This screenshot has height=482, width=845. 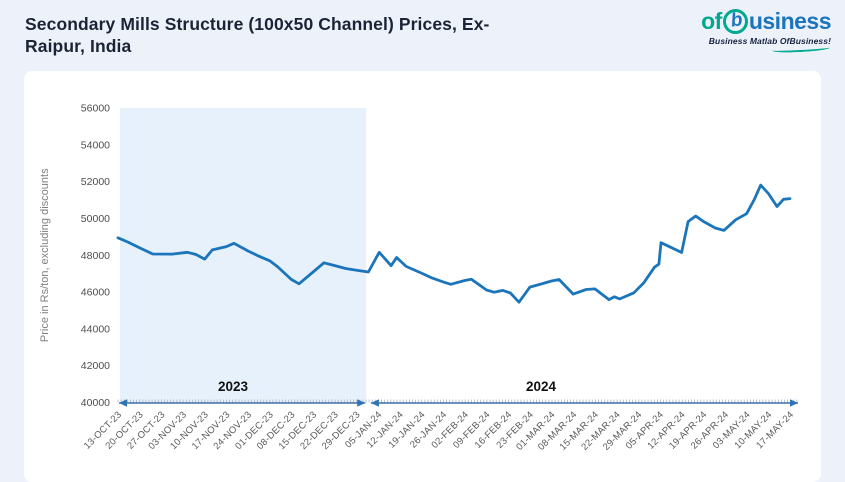 What do you see at coordinates (95, 182) in the screenshot?
I see `y-tick-label: 52000` at bounding box center [95, 182].